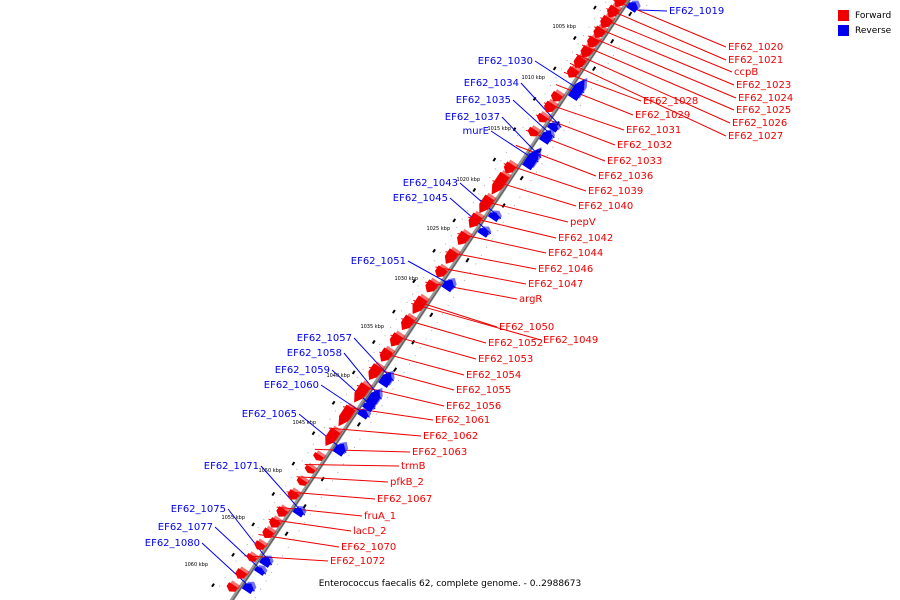  I want to click on forward-gene-label: fruA_1, so click(380, 516).